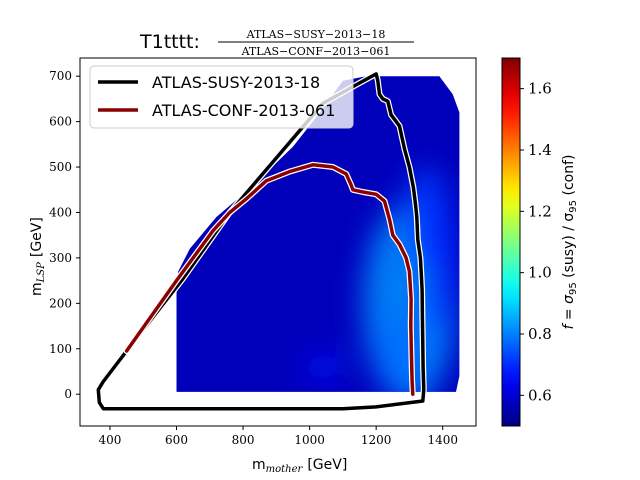  What do you see at coordinates (536, 242) in the screenshot?
I see `colorbar-ticks: 0.6 0.8 1.0 1.2 1.4 1.6` at bounding box center [536, 242].